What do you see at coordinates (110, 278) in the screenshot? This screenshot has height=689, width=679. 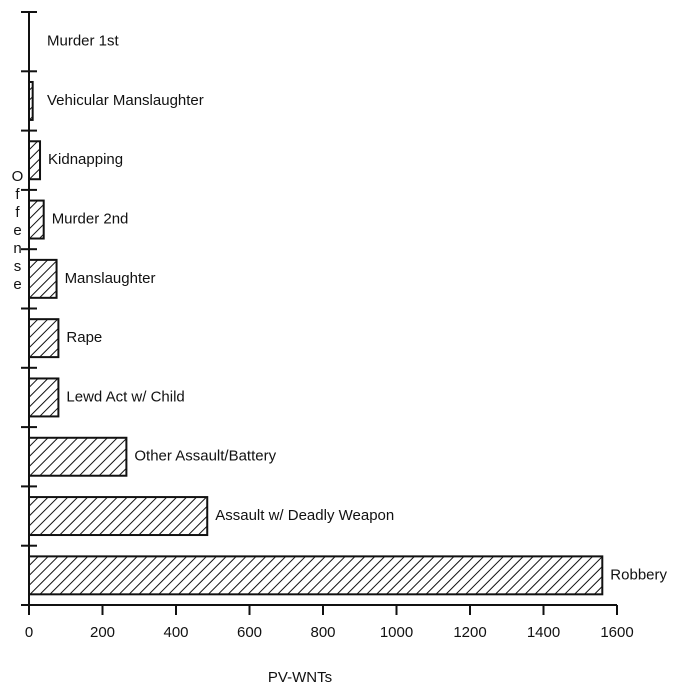 I see `category-label: Manslaughter` at bounding box center [110, 278].